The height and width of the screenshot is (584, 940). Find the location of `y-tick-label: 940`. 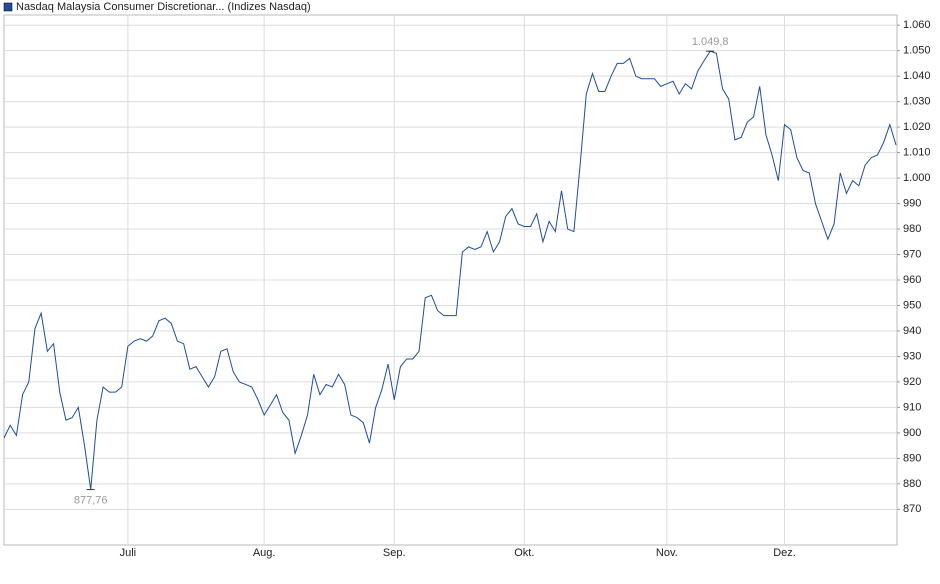

y-tick-label: 940 is located at coordinates (912, 331).